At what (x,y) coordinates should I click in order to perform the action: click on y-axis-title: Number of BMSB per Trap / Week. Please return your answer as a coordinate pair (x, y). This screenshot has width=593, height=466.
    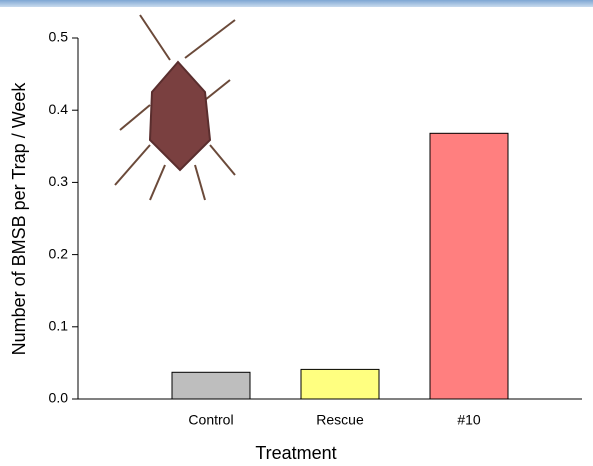
    Looking at the image, I should click on (19, 219).